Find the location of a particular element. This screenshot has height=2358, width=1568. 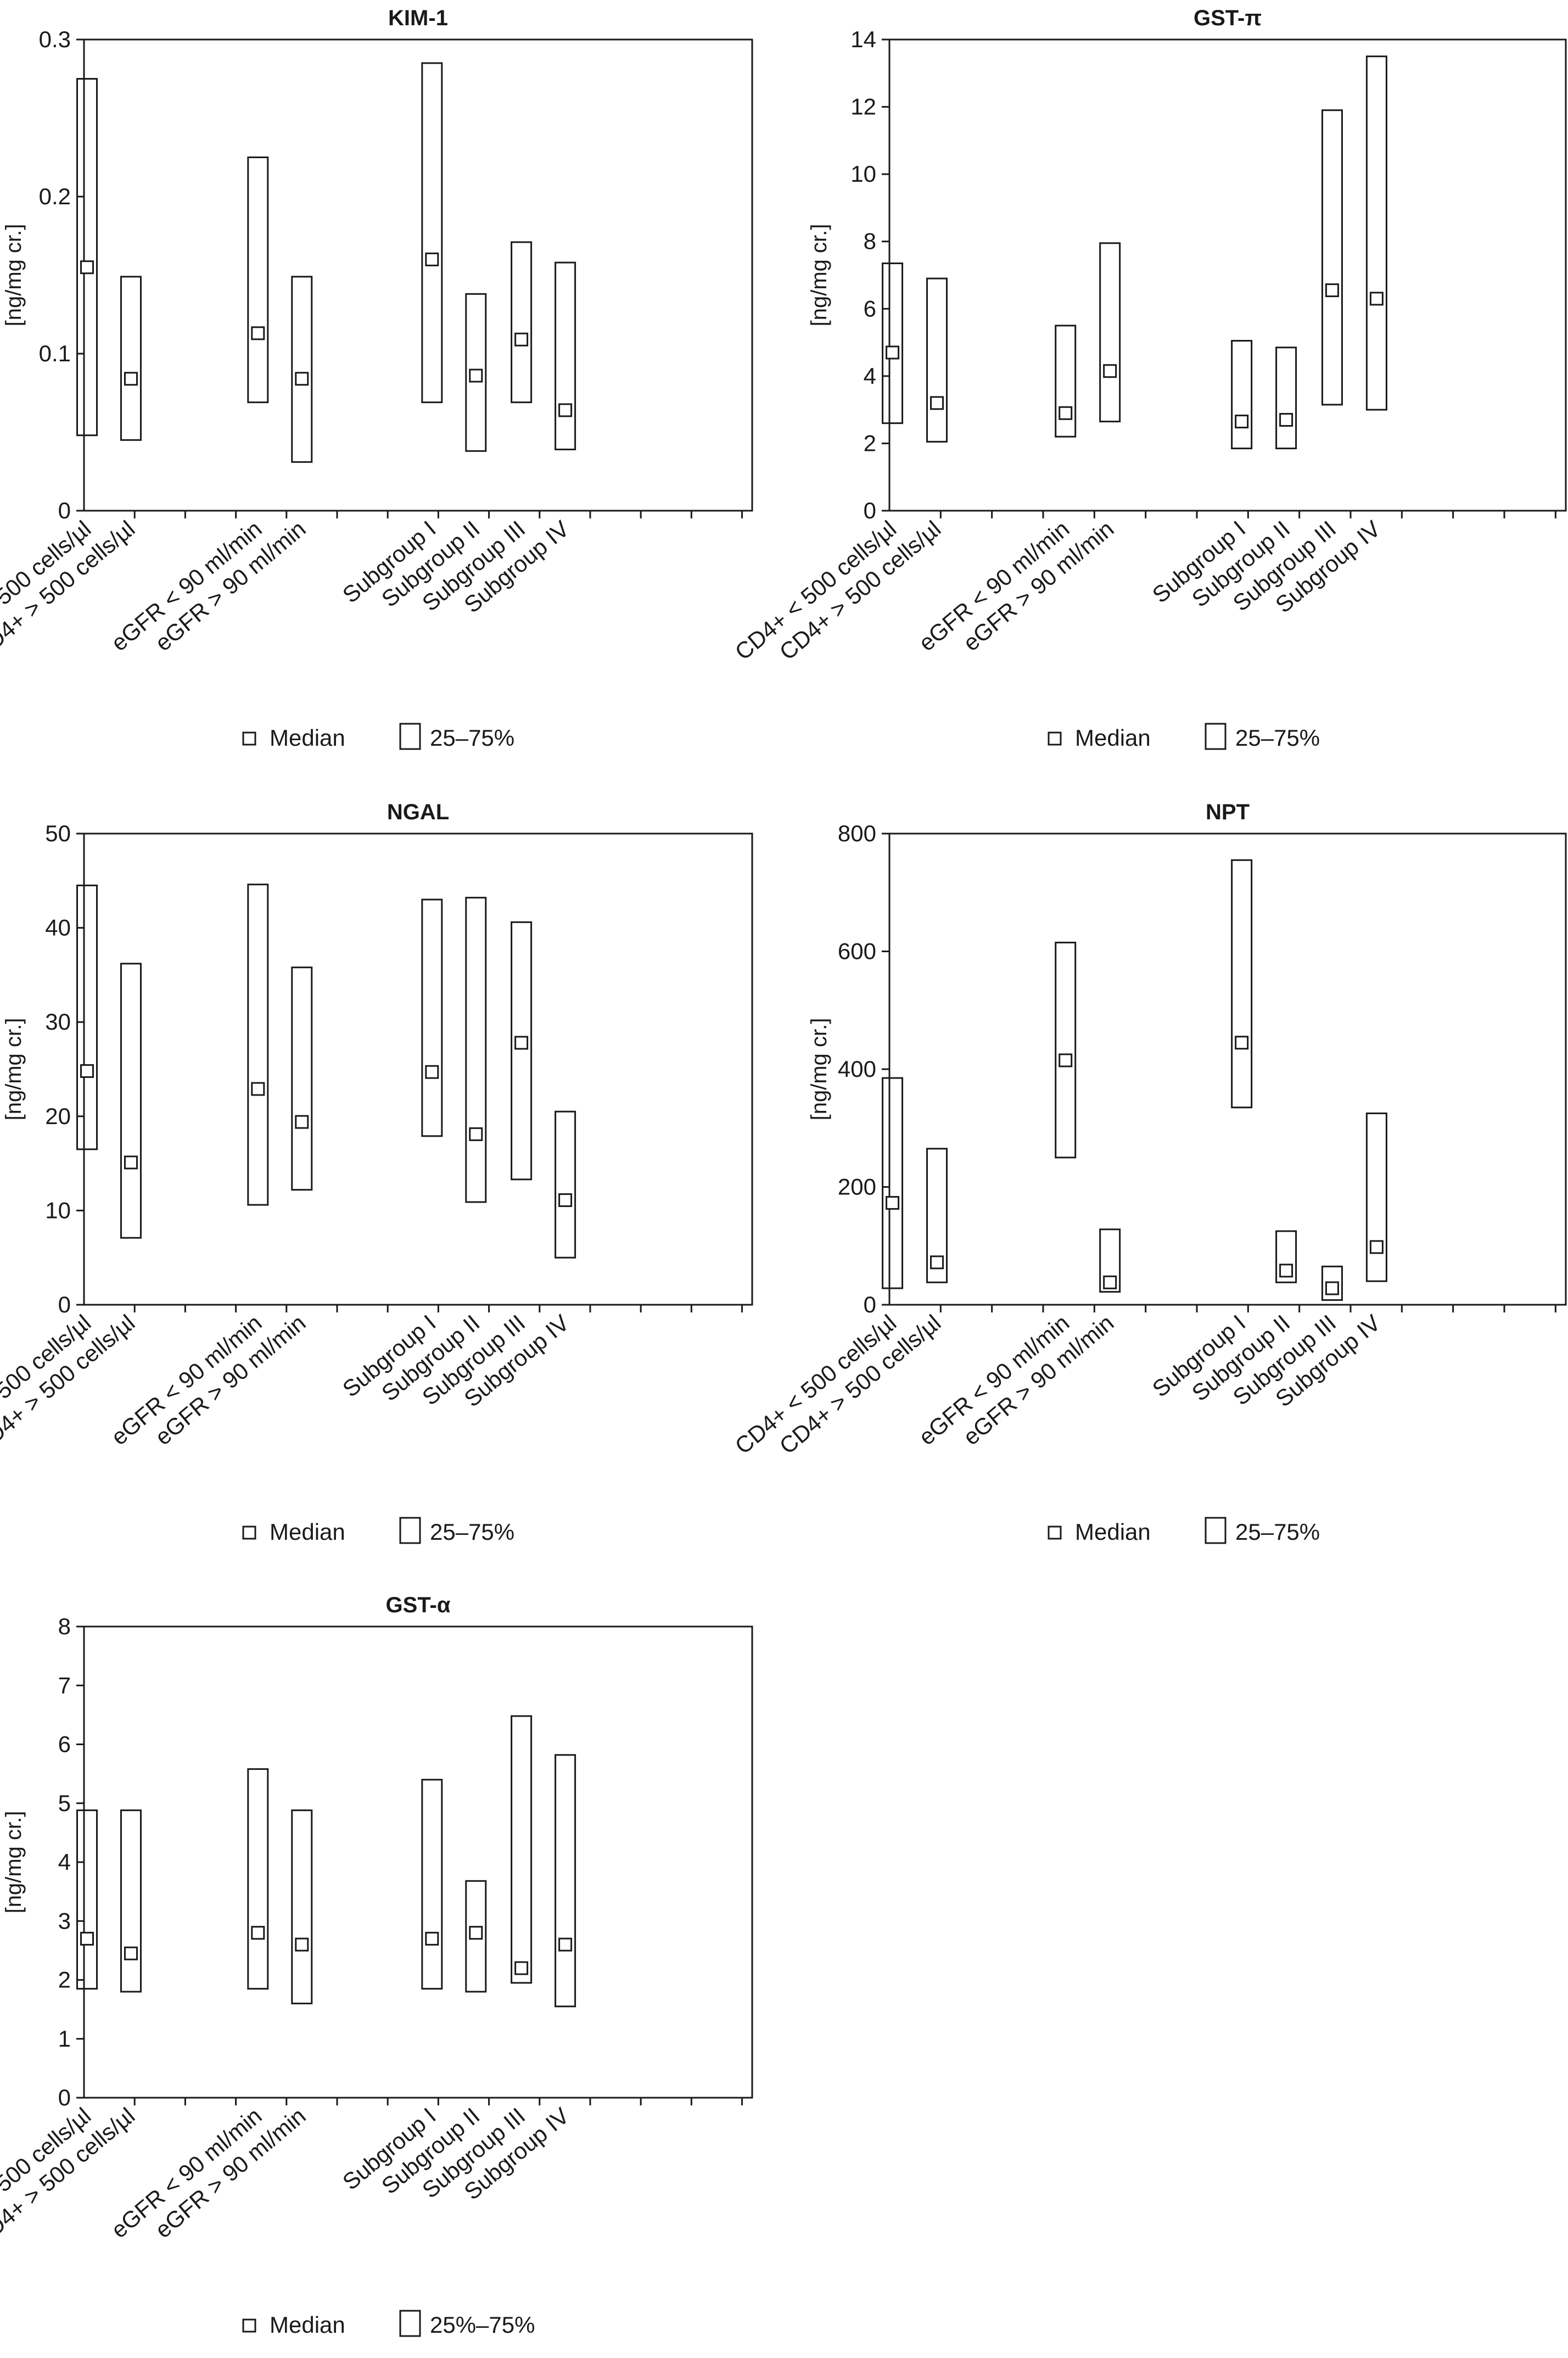

y-tick-label: 200 is located at coordinates (857, 1187).